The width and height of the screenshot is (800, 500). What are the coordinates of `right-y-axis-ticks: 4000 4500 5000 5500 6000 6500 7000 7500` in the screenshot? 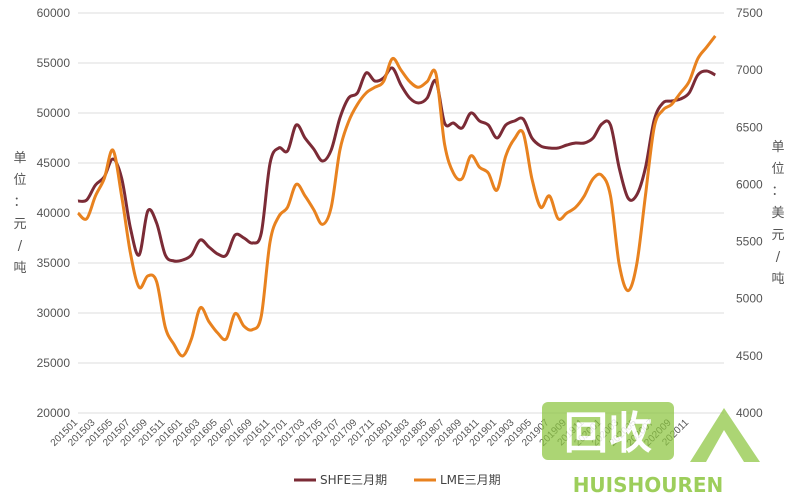 It's located at (749, 213).